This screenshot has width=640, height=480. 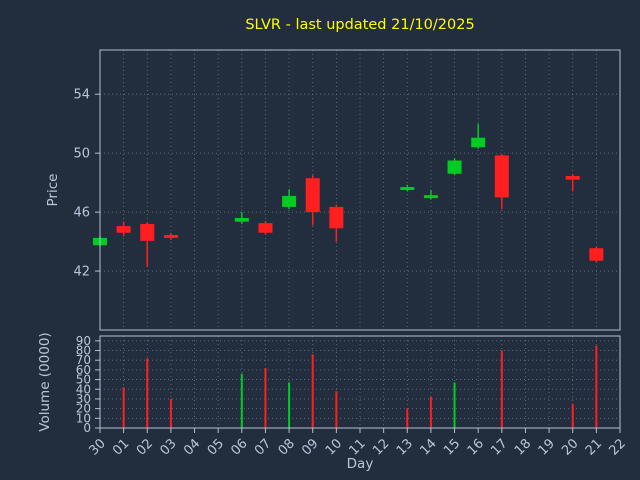 What do you see at coordinates (594, 447) in the screenshot?
I see `svg-text: 21` at bounding box center [594, 447].